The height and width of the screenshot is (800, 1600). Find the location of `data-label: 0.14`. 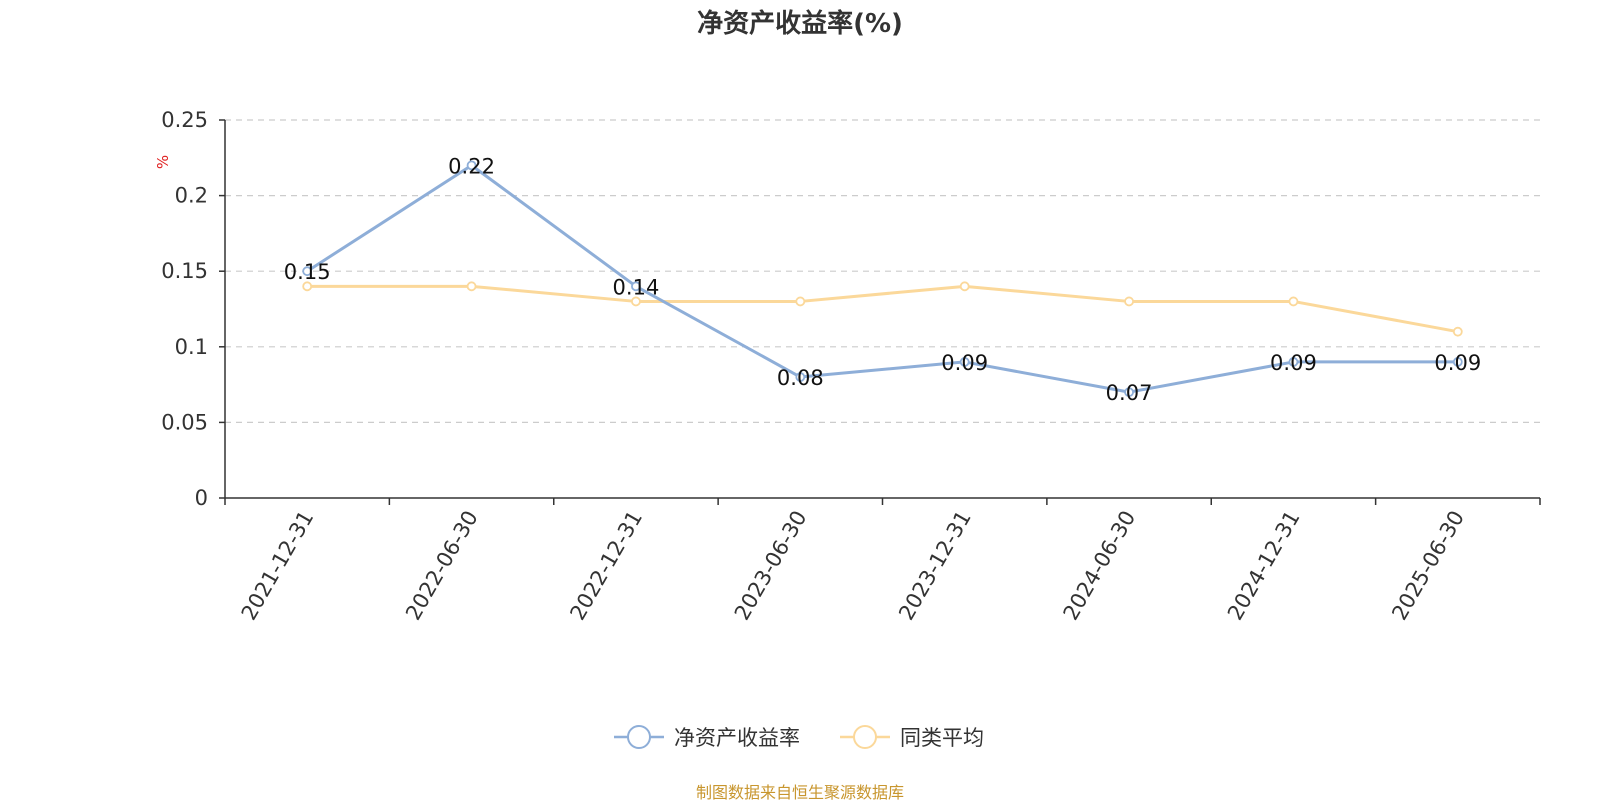

data-label: 0.14 is located at coordinates (636, 287).